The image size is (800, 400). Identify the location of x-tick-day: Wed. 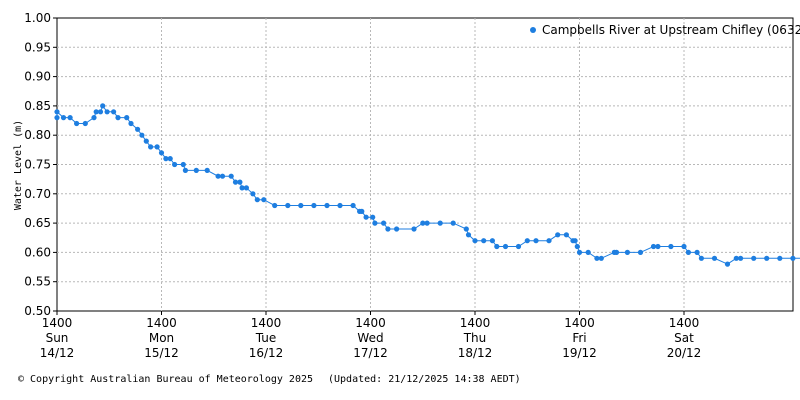
(370, 338).